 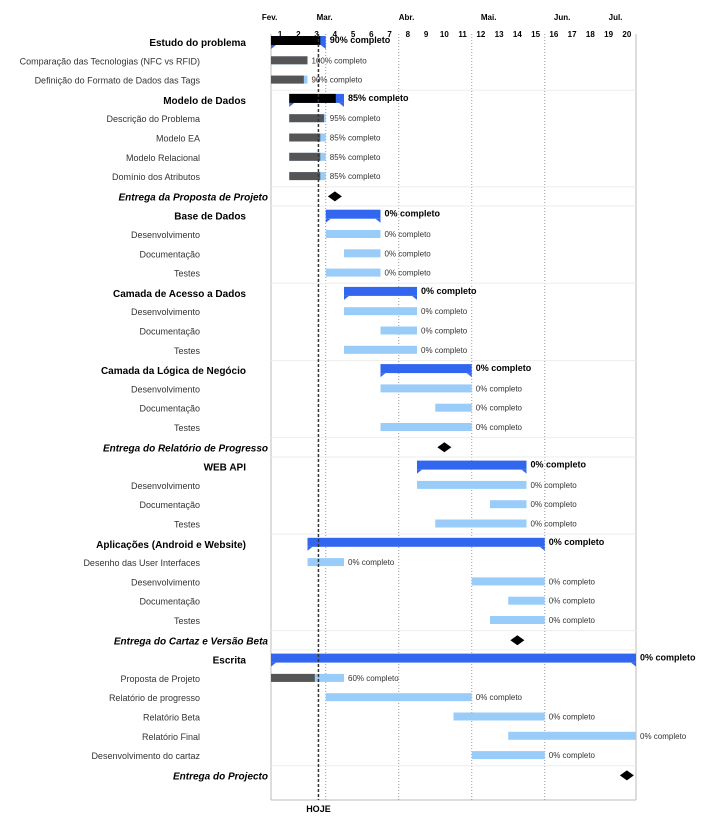 What do you see at coordinates (204, 101) in the screenshot?
I see `group-label: Modelo de Dados` at bounding box center [204, 101].